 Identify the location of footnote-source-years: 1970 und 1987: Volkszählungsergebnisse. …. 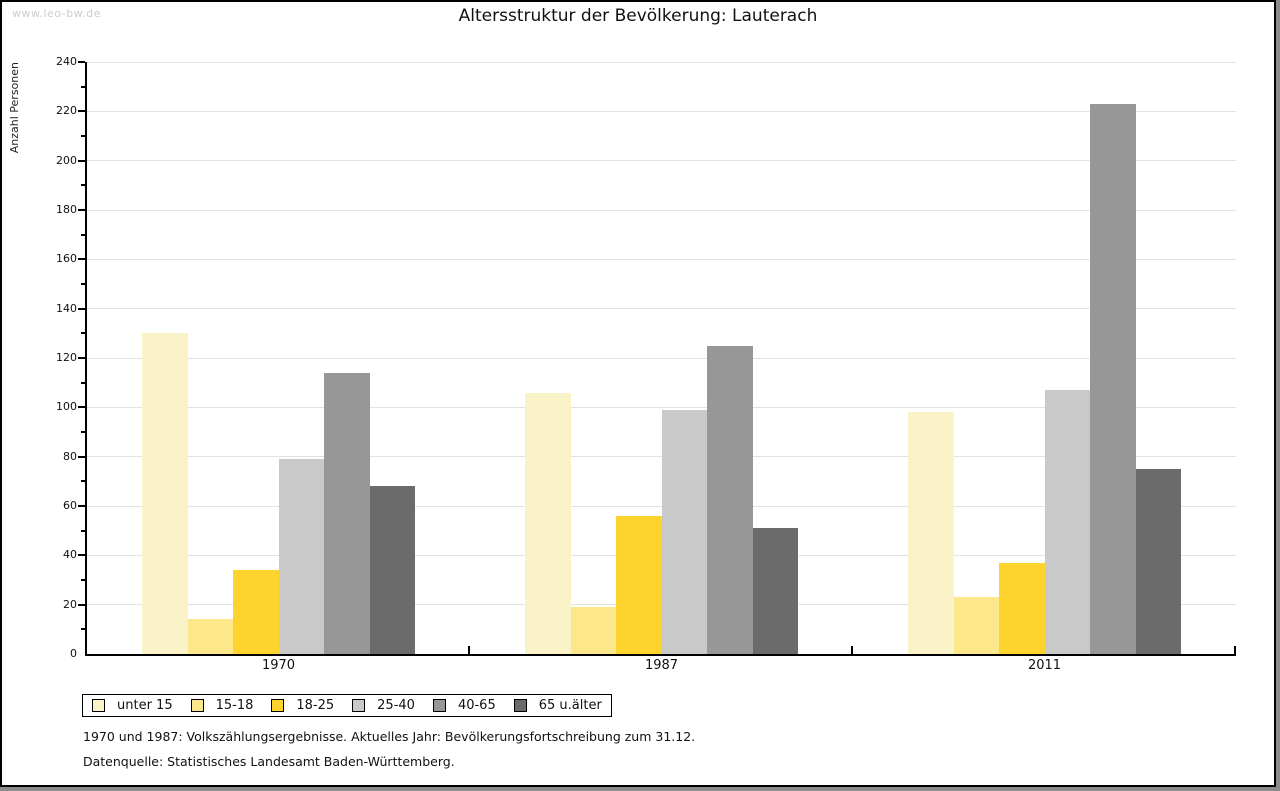
(389, 736).